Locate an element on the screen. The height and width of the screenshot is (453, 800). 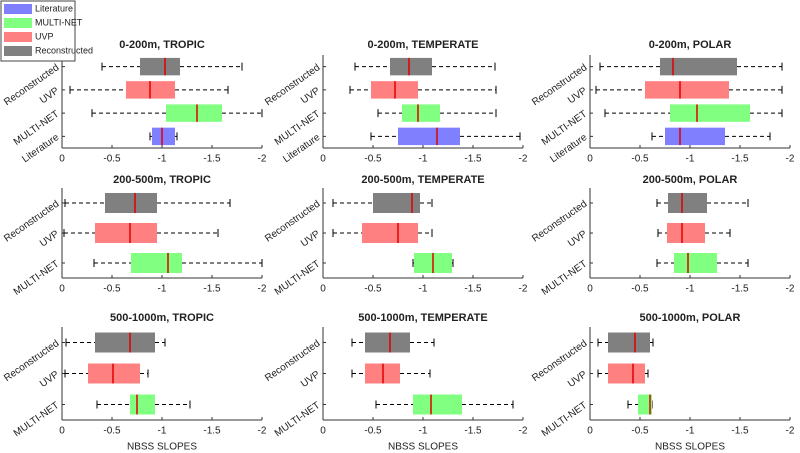
panel-title: 200-500m, TEMPERATE is located at coordinates (422, 180).